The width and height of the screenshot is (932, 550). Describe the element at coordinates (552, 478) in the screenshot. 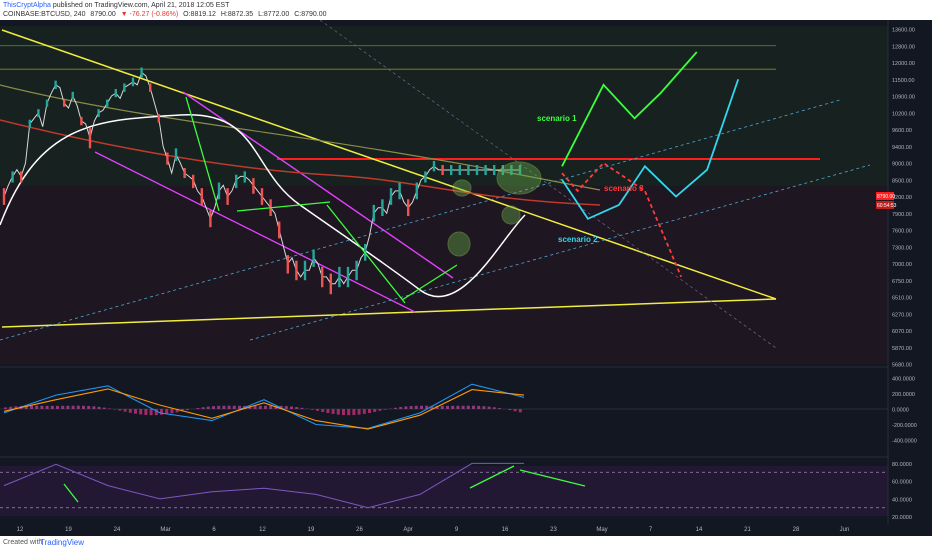

I see `rsi-arrow` at that location.